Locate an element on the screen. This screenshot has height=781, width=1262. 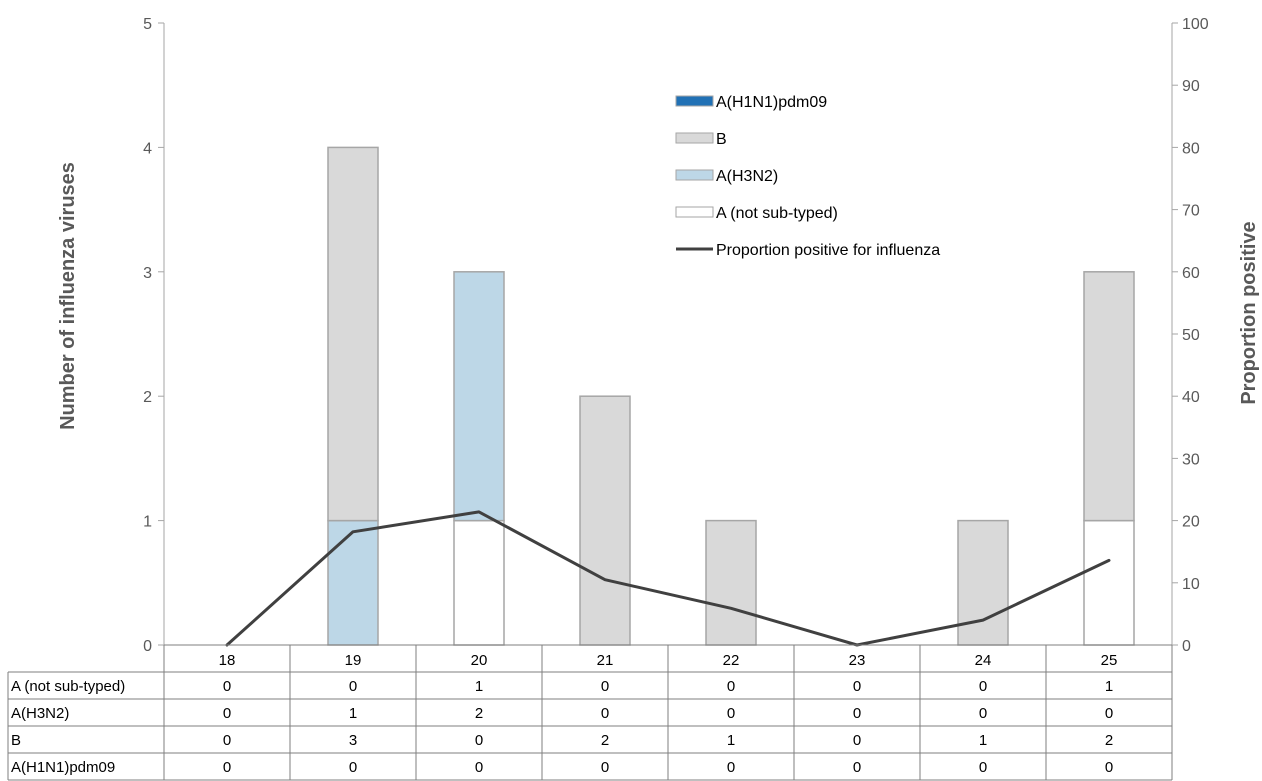
y2-tick-label: 50 is located at coordinates (1191, 335).